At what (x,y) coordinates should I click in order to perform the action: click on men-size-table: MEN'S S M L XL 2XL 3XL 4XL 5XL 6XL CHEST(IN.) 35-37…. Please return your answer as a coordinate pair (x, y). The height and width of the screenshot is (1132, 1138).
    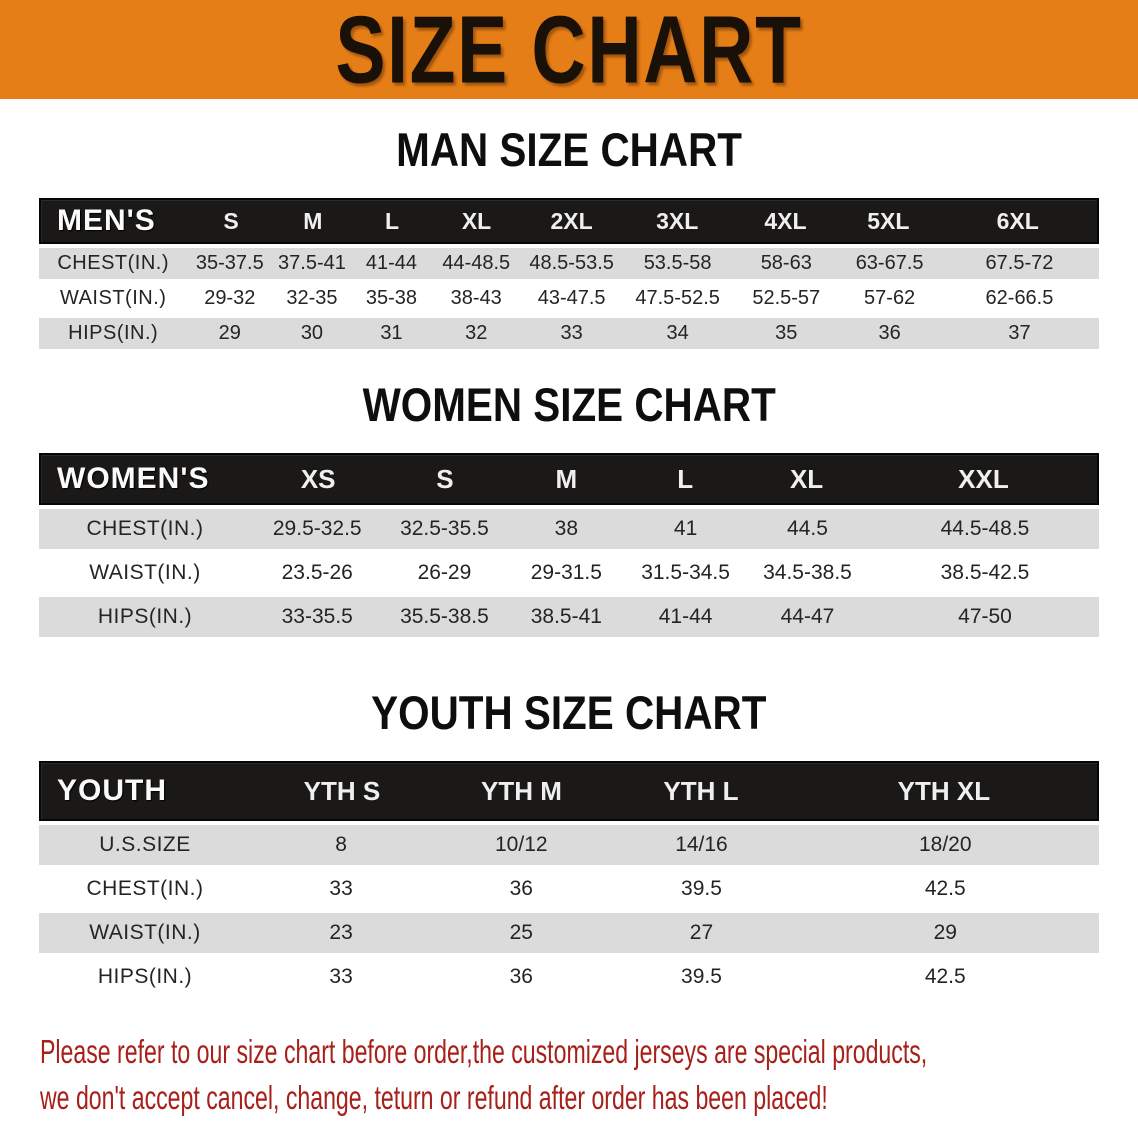
    Looking at the image, I should click on (569, 273).